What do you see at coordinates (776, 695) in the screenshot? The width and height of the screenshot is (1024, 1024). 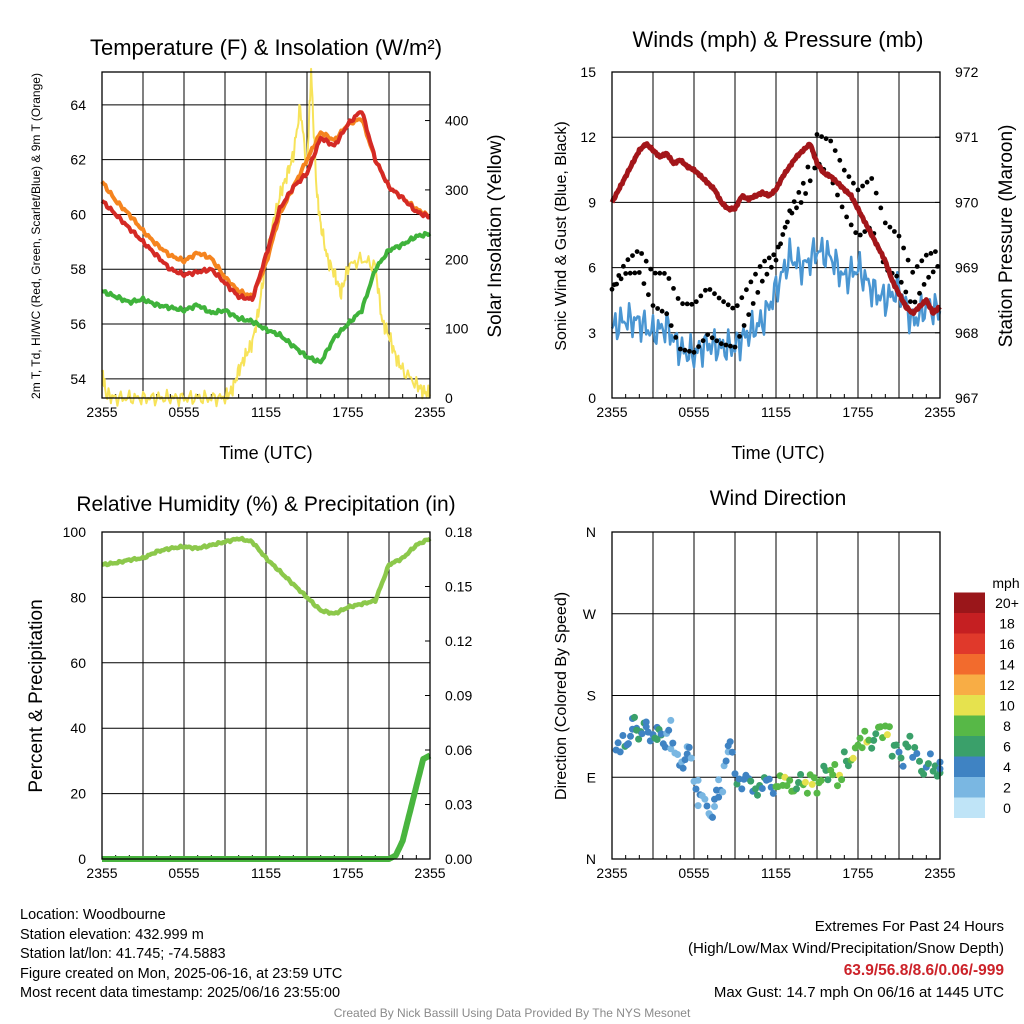 I see `plot-border` at bounding box center [776, 695].